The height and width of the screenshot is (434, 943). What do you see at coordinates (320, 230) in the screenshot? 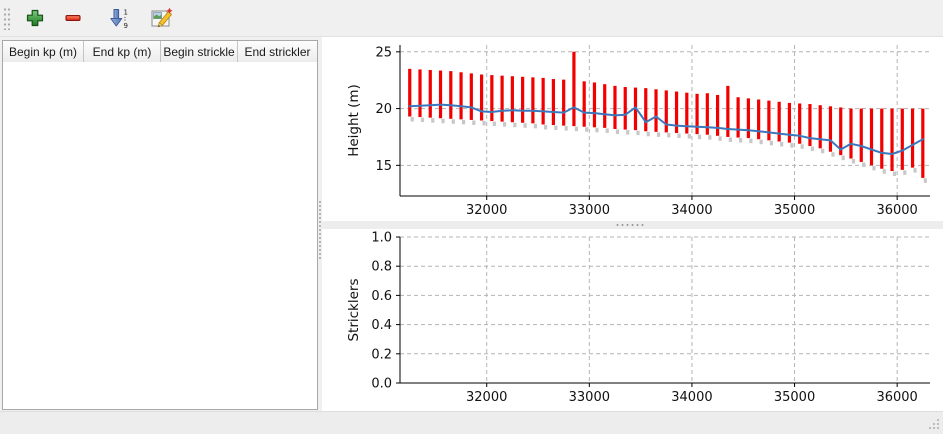
I see `splitter-grip-dots` at bounding box center [320, 230].